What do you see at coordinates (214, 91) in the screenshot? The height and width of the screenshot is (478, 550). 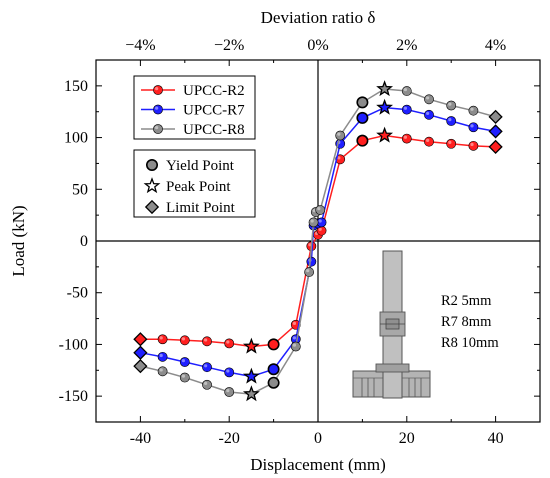 I see `legend-label: UPCC-R2` at bounding box center [214, 91].